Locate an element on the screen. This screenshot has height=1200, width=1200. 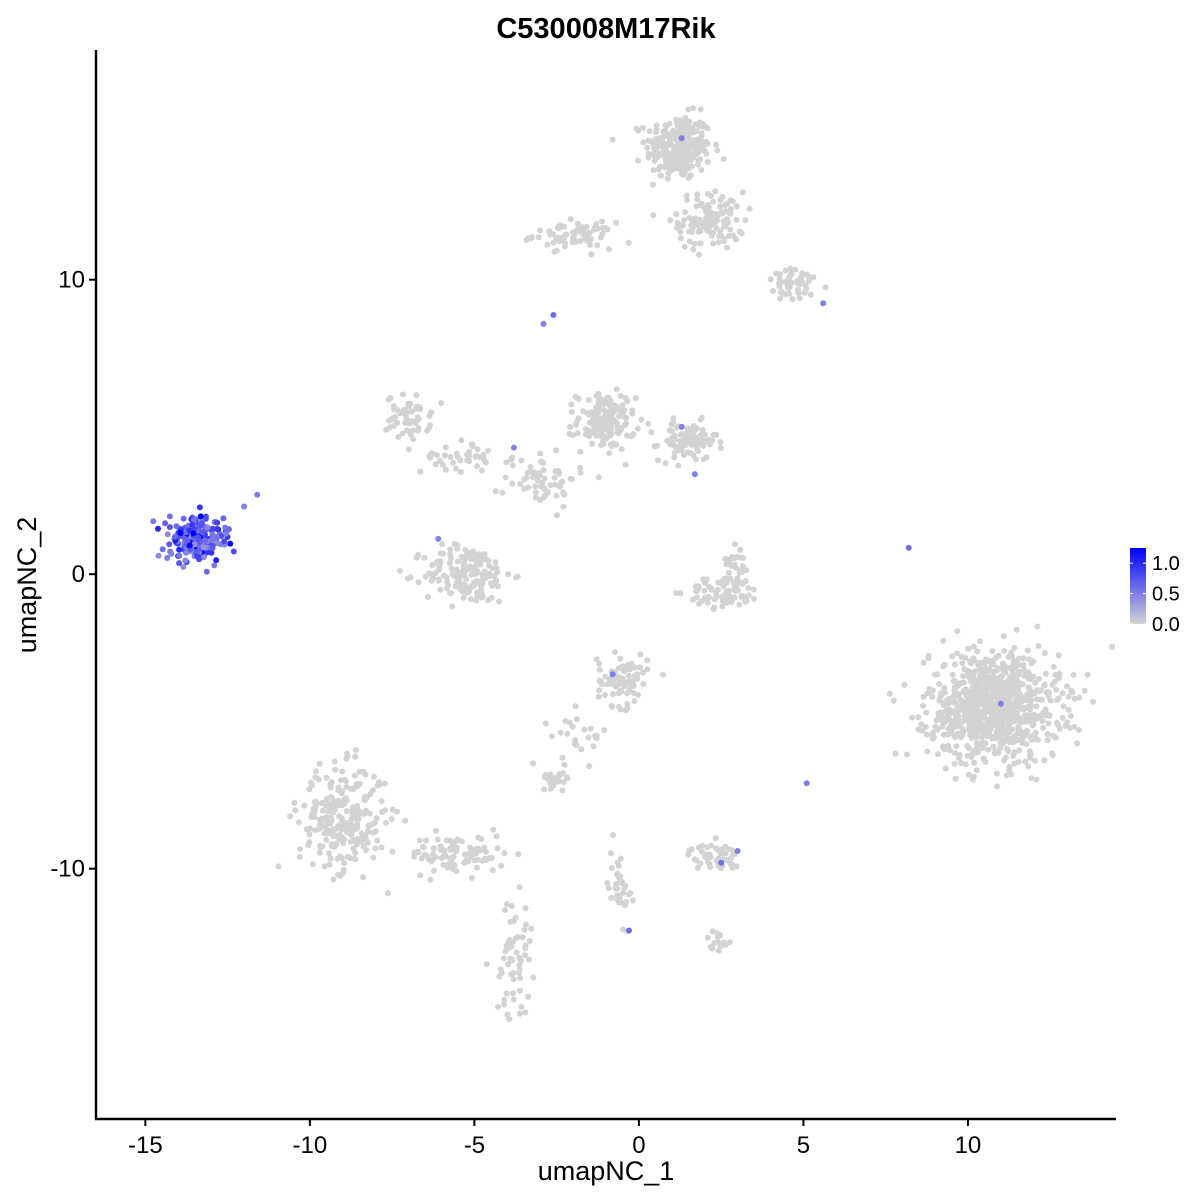
x-tick-label: -10 is located at coordinates (310, 1145).